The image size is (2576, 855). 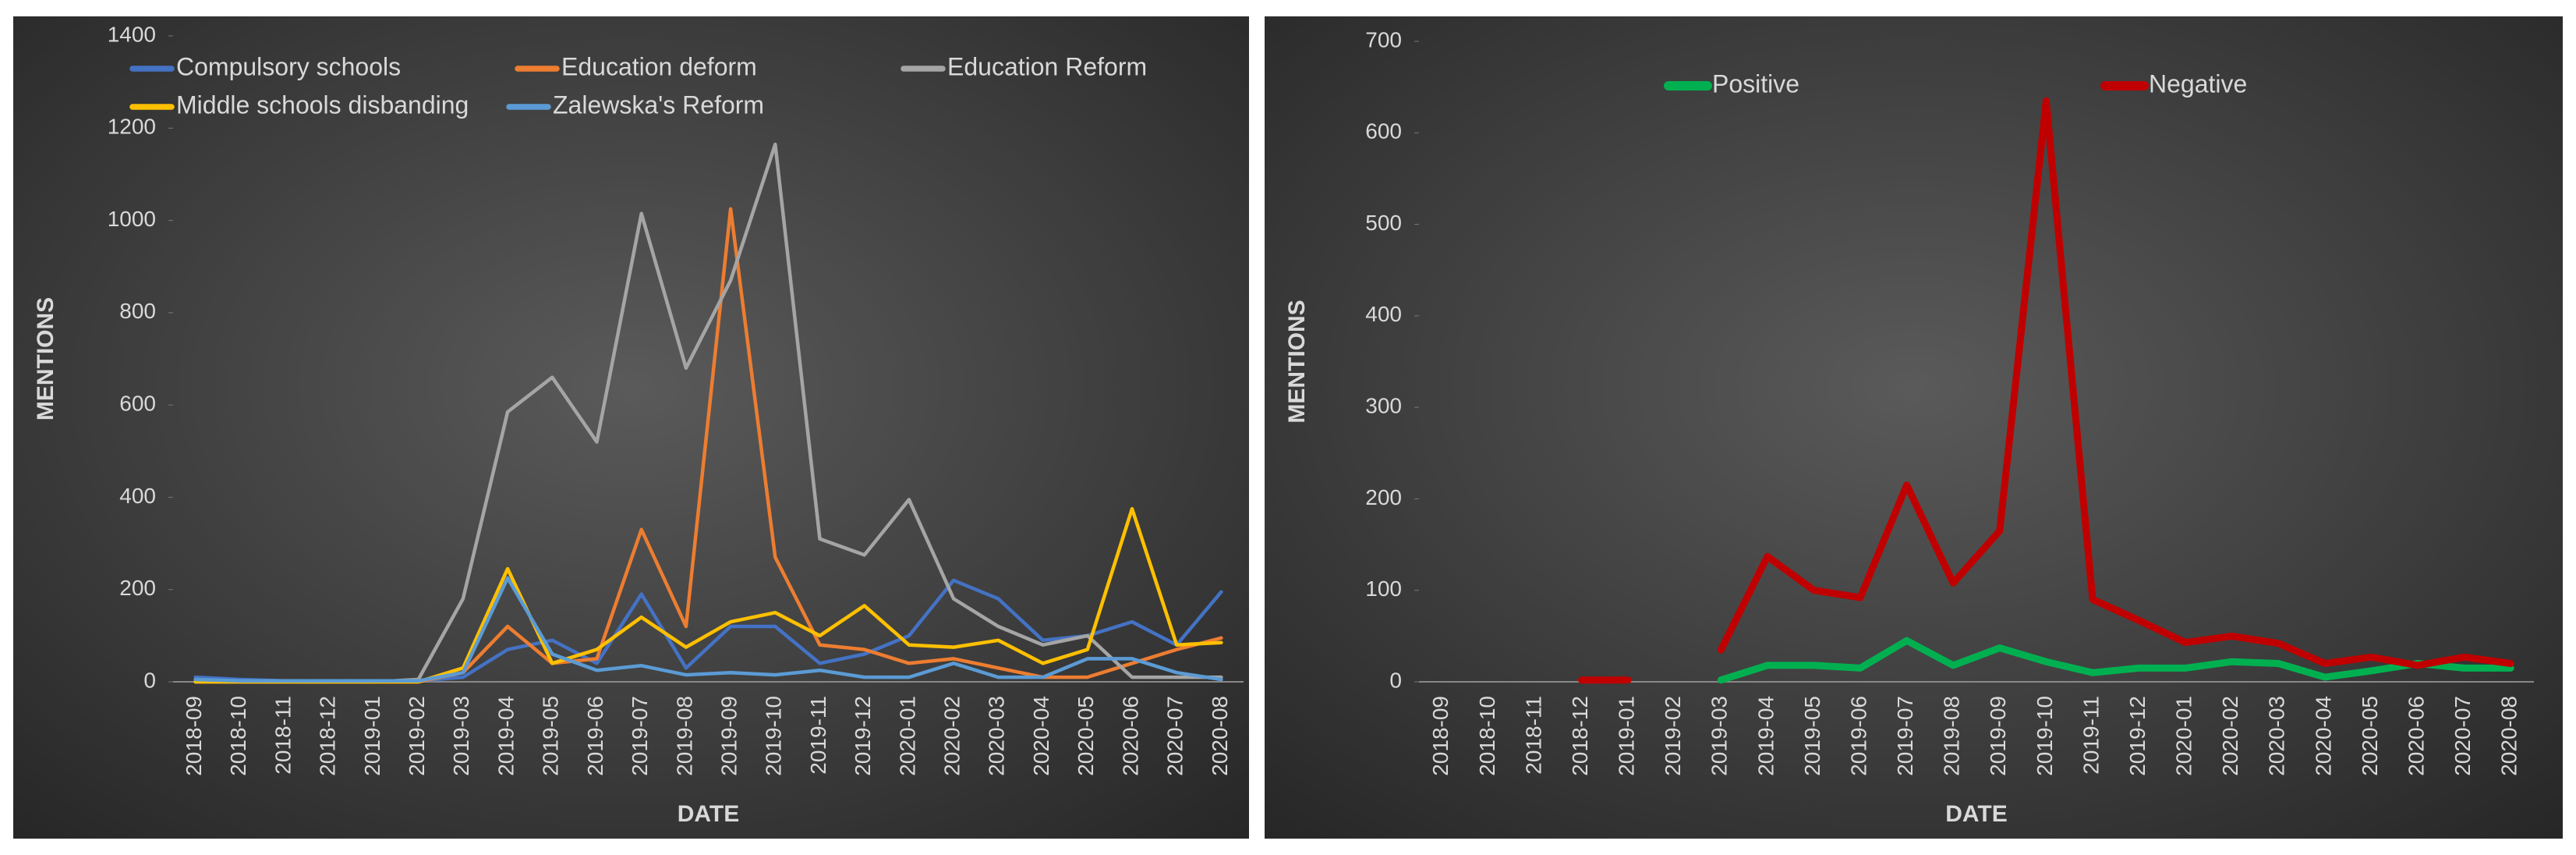 What do you see at coordinates (1383, 406) in the screenshot?
I see `y-tick-label: 300` at bounding box center [1383, 406].